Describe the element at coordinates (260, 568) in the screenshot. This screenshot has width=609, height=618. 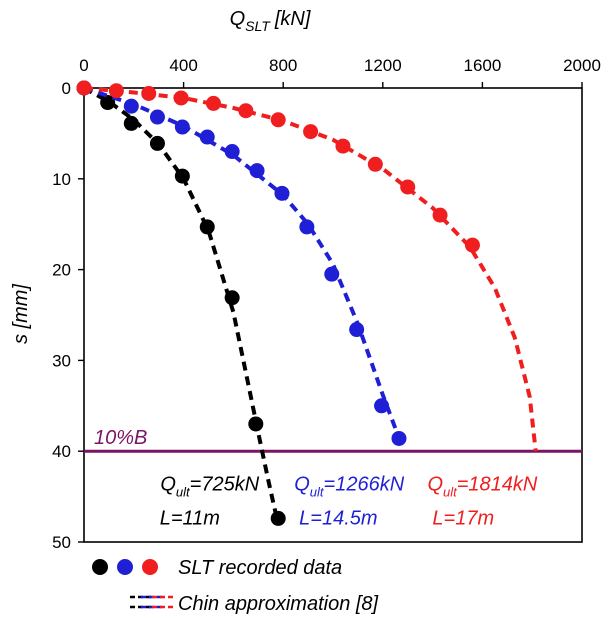
I see `legend-label: SLT recorded data` at that location.